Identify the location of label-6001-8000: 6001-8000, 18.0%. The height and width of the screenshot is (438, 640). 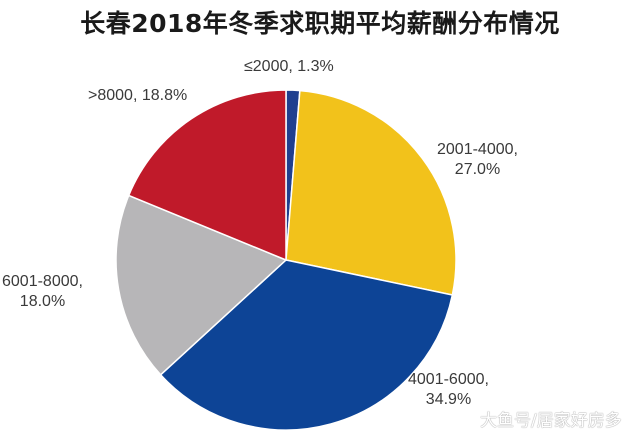
(42, 292).